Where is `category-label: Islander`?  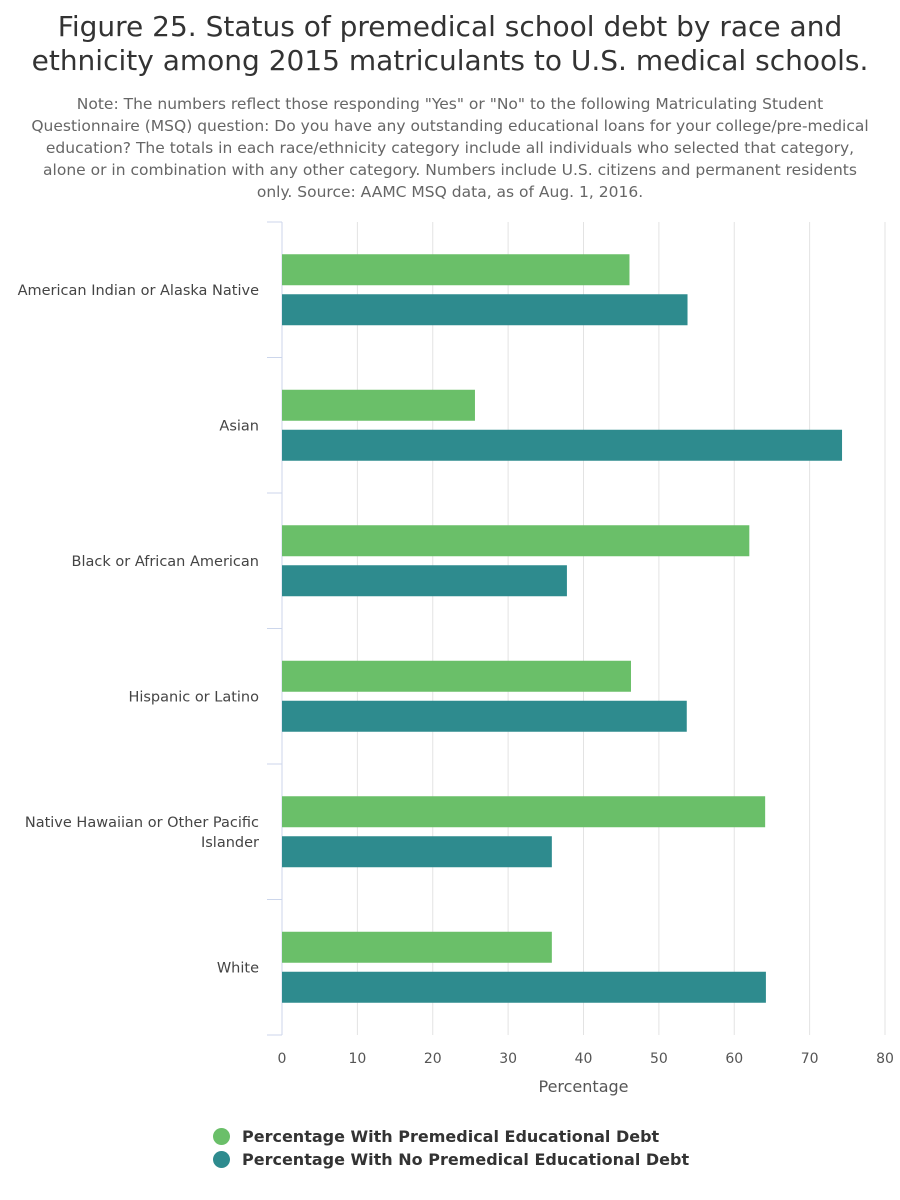
category-label: Islander is located at coordinates (230, 843).